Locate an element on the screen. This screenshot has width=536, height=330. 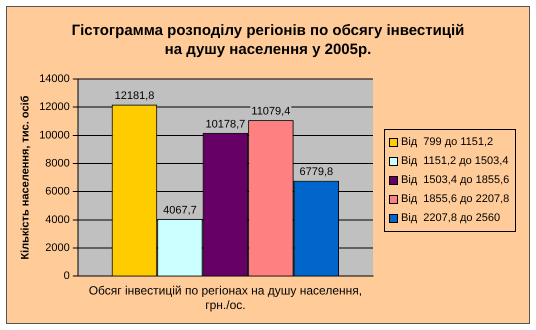
data-label: 4067,7 is located at coordinates (180, 210).